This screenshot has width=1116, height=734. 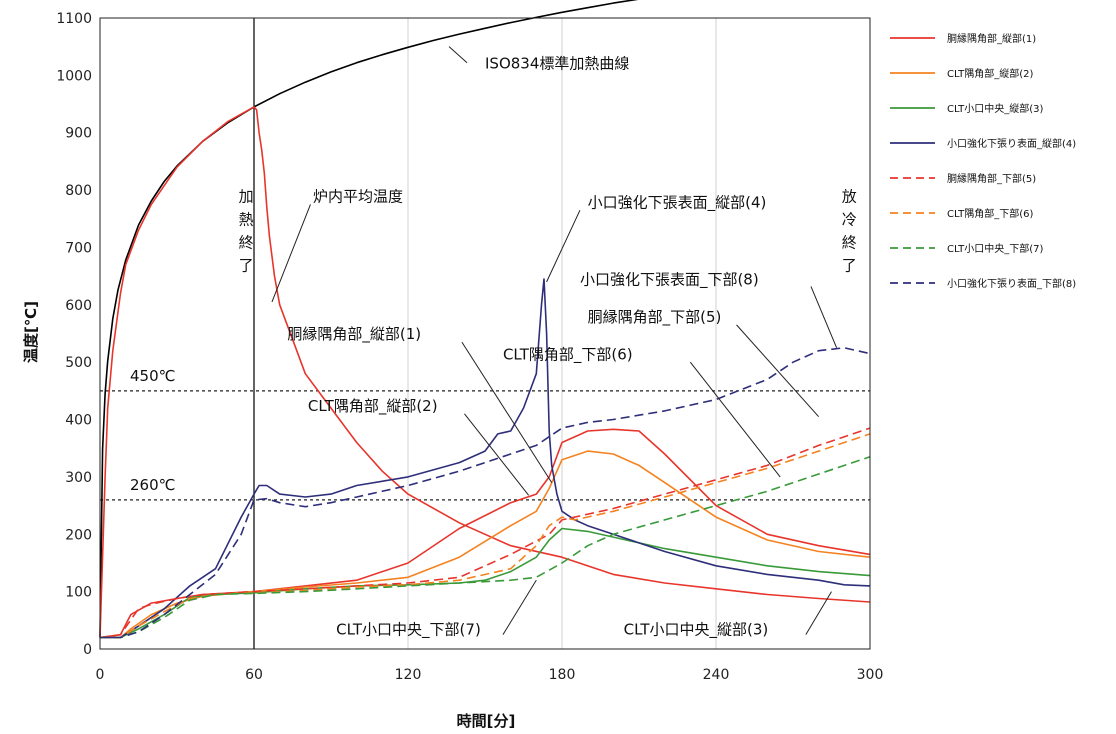 I want to click on annotation-label: 炉内平均温度, so click(x=358, y=197).